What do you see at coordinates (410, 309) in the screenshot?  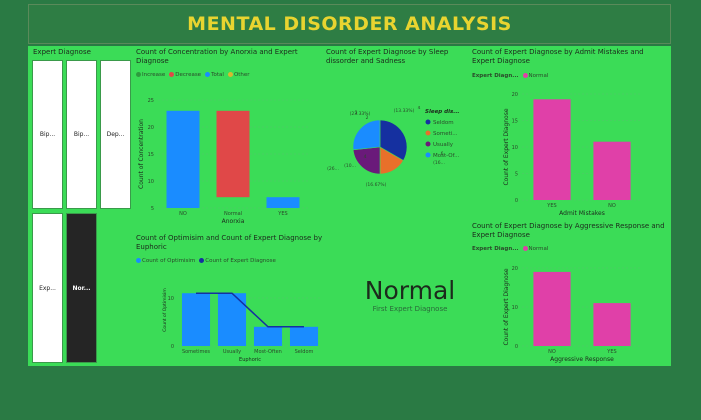 I see `card-label: First Expert Diagnose` at bounding box center [410, 309].